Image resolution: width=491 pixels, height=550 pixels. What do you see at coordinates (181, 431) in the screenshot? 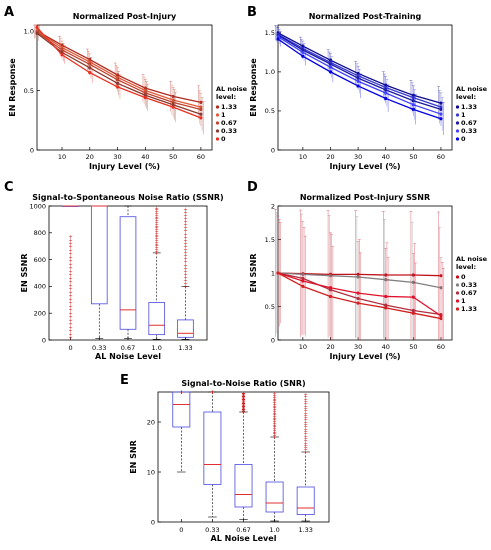
I see `box-0: ++++++++++++++++++++++++++` at bounding box center [181, 431].